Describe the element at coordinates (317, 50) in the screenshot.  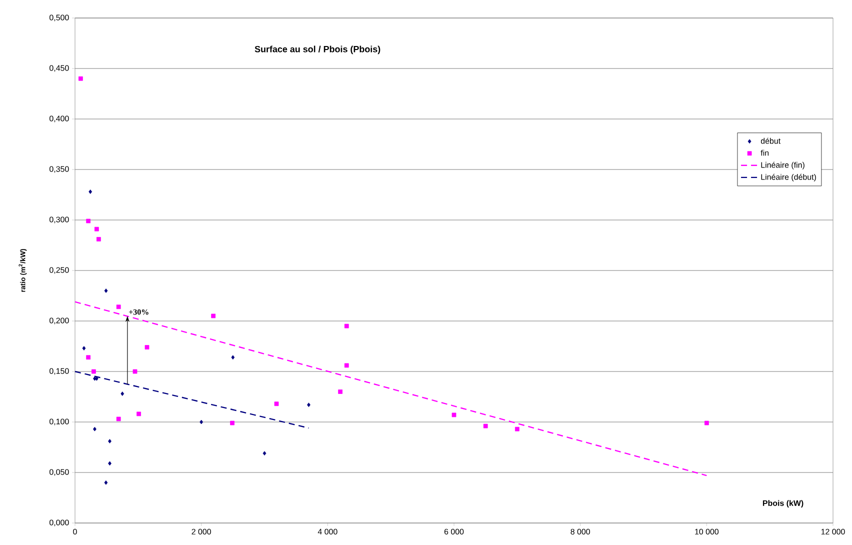
I see `text: Surface au sol / Pbois (Pbois)` at that location.